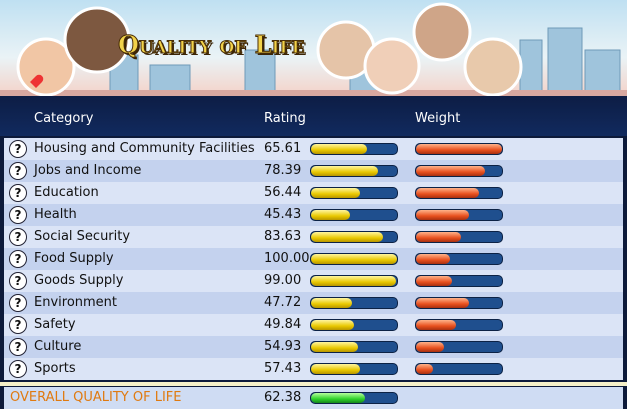 Image resolution: width=627 pixels, height=409 pixels. I want to click on rating-value: 100.00, so click(287, 258).